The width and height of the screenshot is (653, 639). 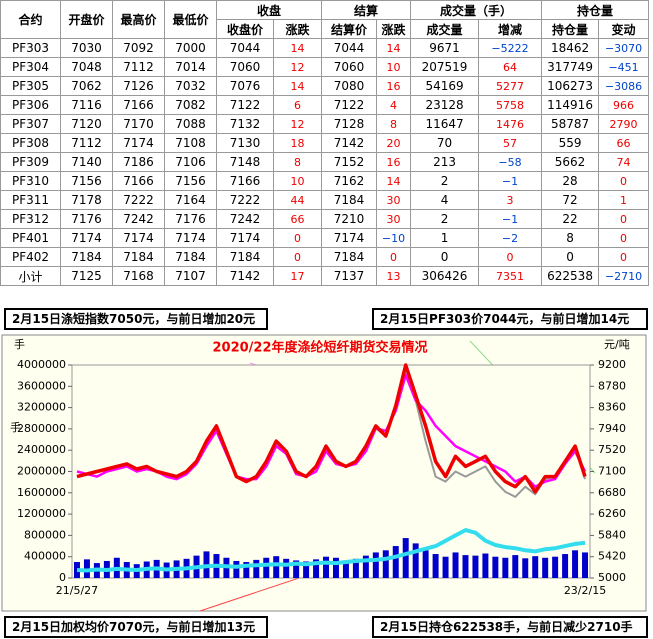 I want to click on table-cell: 7170, so click(x=138, y=124).